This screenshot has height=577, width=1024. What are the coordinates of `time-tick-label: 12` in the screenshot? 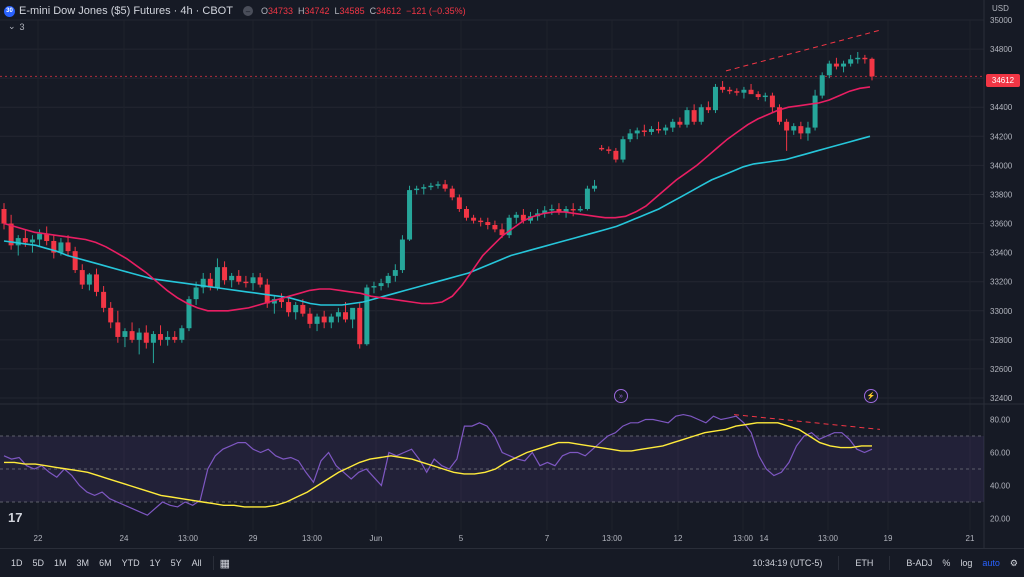 It's located at (678, 538).